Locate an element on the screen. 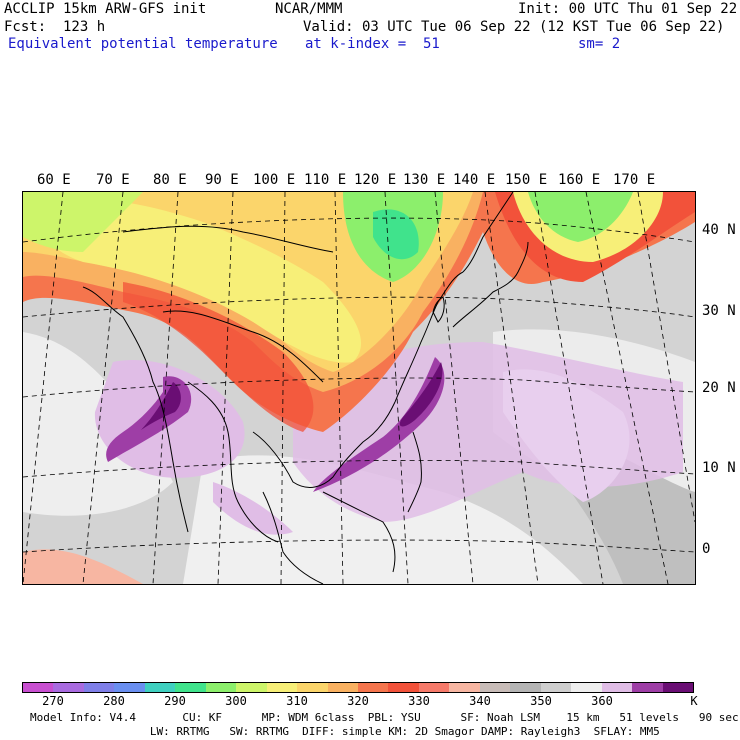 Image resolution: width=740 pixels, height=740 pixels. lon-label: 160 E is located at coordinates (579, 180).